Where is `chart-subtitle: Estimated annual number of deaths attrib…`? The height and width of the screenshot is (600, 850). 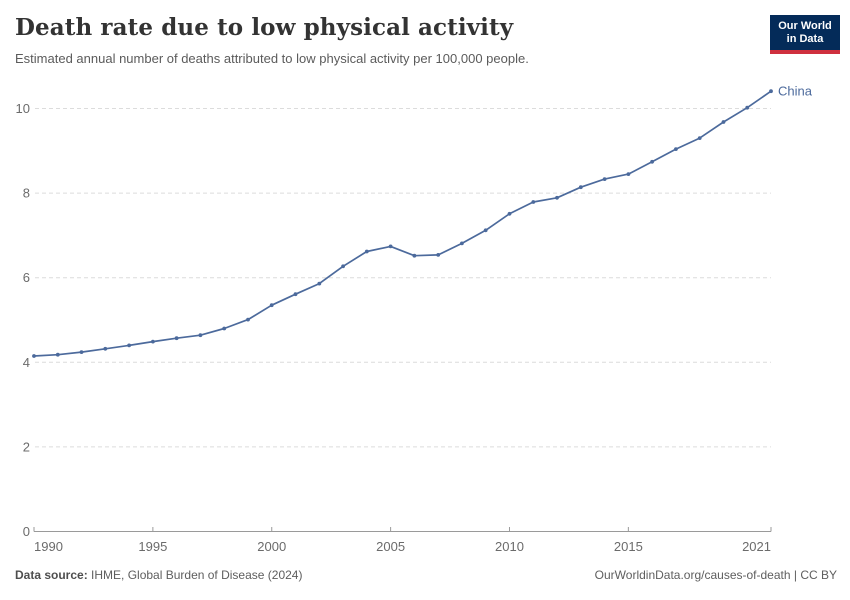
chart-subtitle: Estimated annual number of deaths attrib… is located at coordinates (272, 58).